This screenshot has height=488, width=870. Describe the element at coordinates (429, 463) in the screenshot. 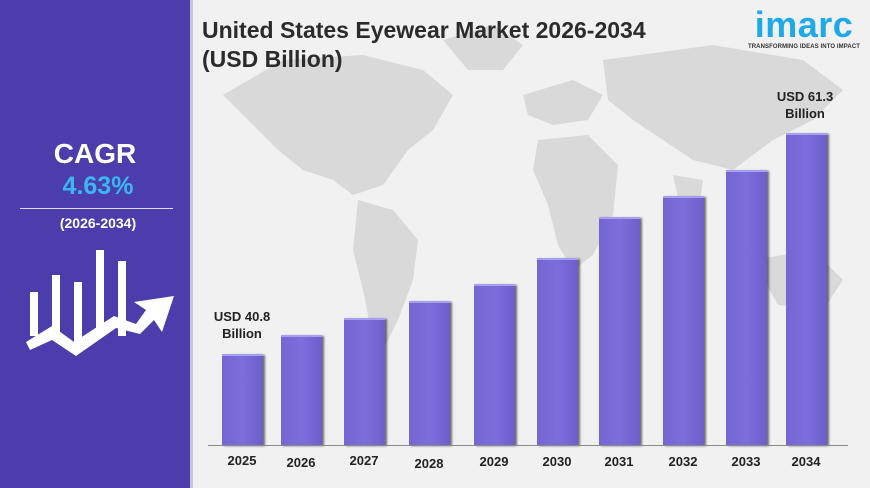

I see `x-tick-label: 2028` at that location.